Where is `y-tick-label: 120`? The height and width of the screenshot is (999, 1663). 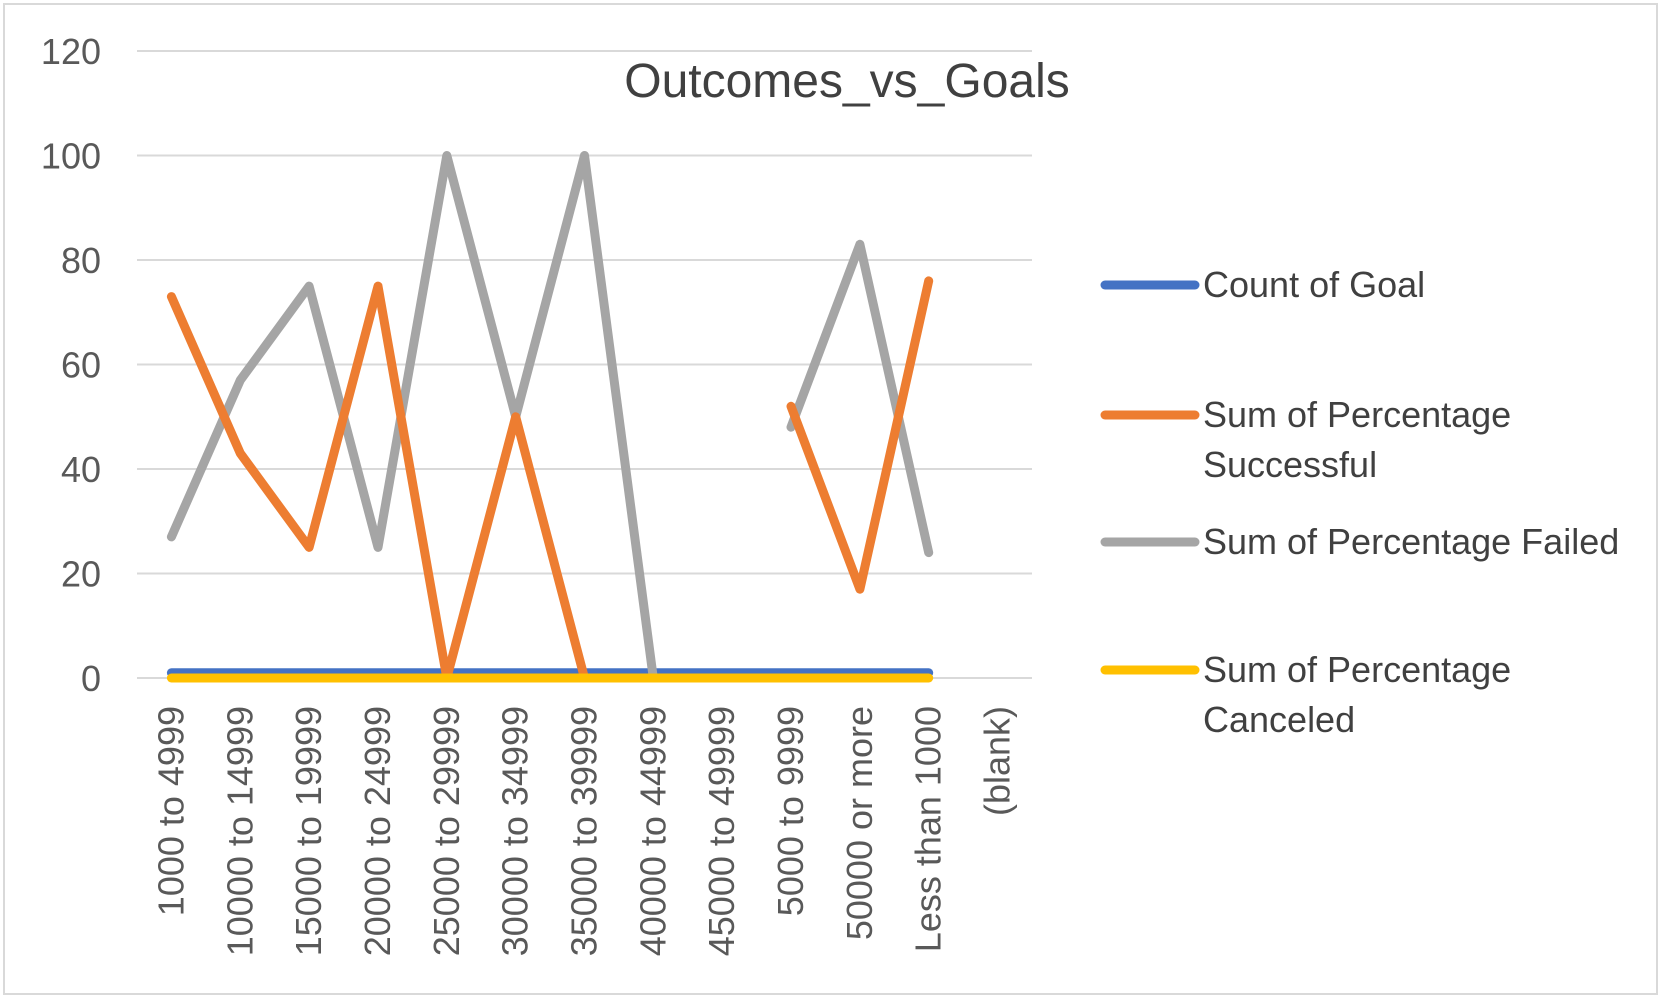 y-tick-label: 120 is located at coordinates (71, 51).